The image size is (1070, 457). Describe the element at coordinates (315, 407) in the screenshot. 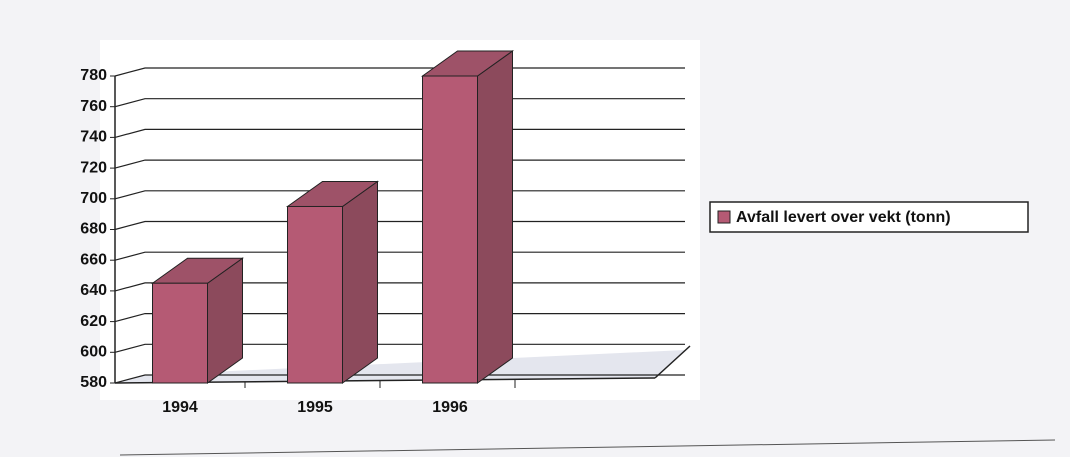

I see `x-tick-label: 1995` at that location.